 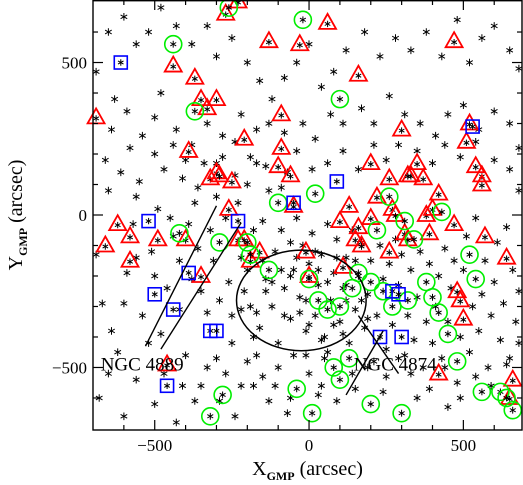 I want to click on x-tick-label: 0, so click(x=309, y=445).